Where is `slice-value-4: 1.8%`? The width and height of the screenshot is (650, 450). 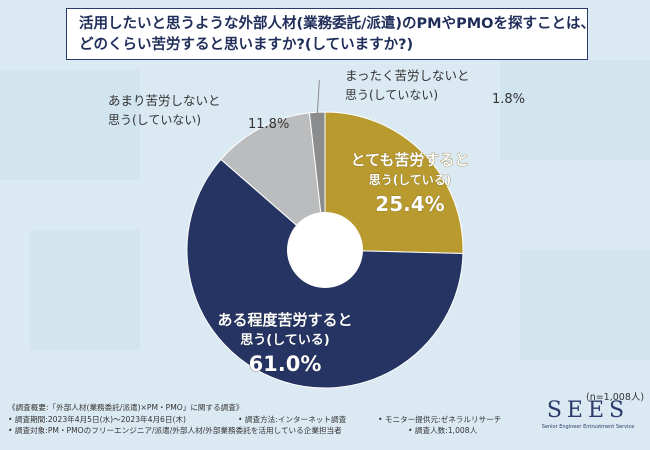 slice-value-4: 1.8% is located at coordinates (508, 99).